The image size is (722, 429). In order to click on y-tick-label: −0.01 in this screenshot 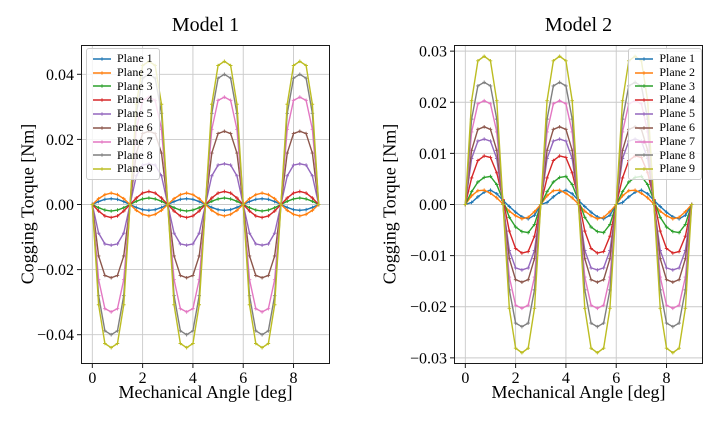, I will do `click(428, 256)`.